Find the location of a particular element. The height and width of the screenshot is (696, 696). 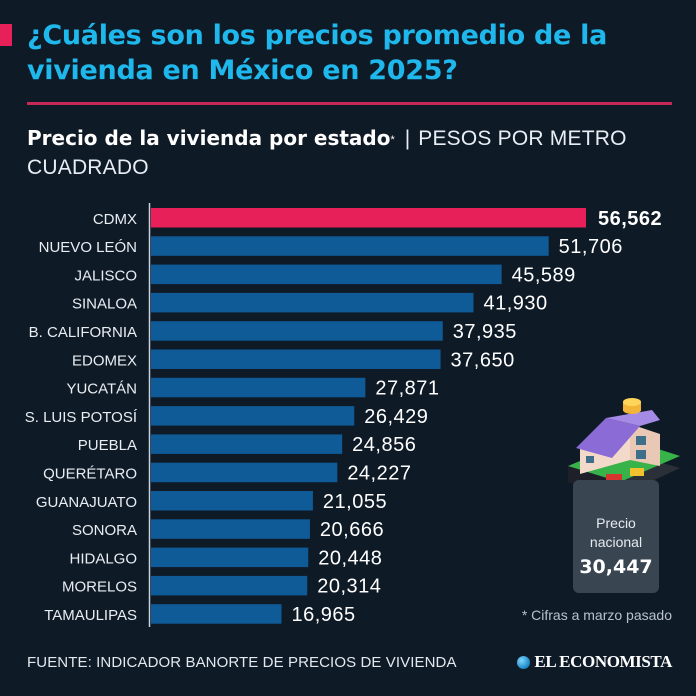

value-label: 41,930 is located at coordinates (515, 304).